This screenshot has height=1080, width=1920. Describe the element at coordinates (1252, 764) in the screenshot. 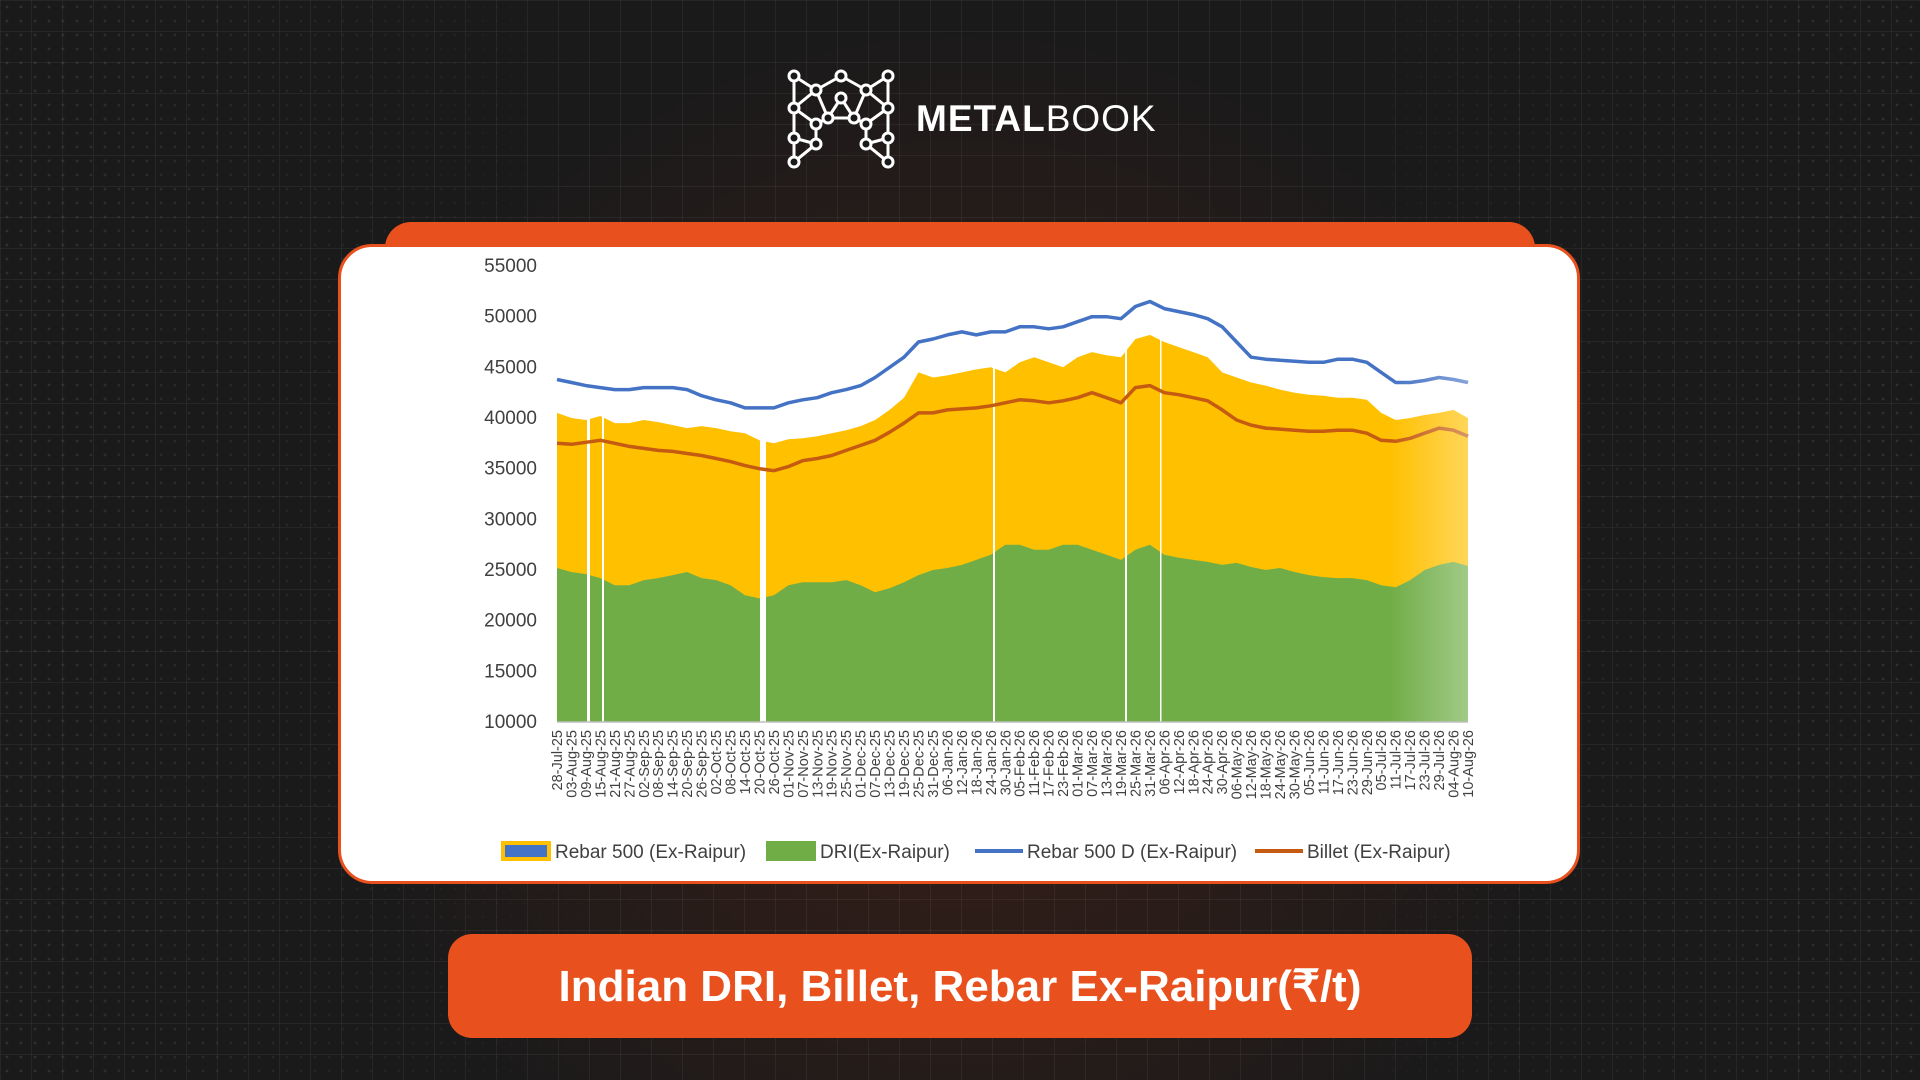

I see `x-tick-label: 12-May-26` at that location.